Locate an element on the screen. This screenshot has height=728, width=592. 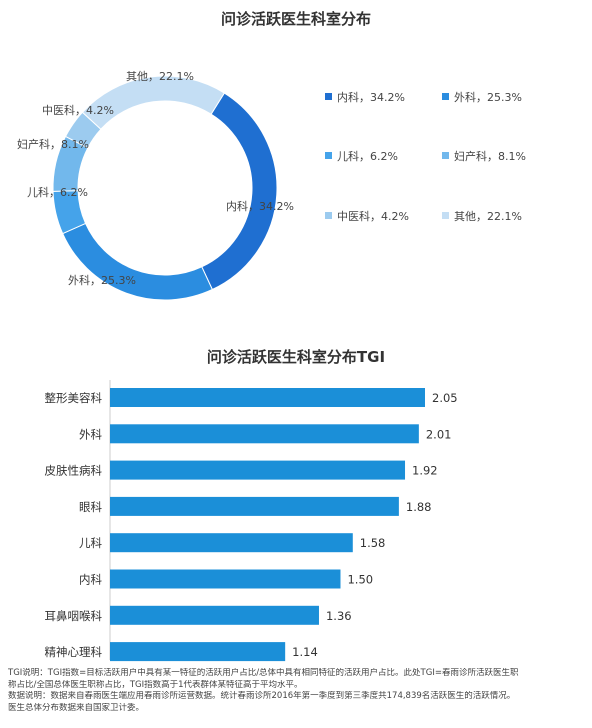
slice-label: 外科，25.3% is located at coordinates (102, 280).